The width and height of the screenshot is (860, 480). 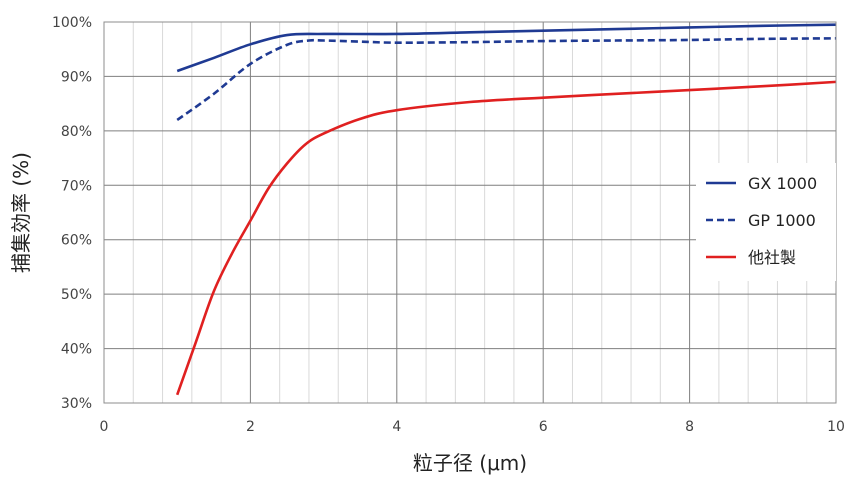 What do you see at coordinates (76, 404) in the screenshot?
I see `y-tick-label: 30%` at bounding box center [76, 404].